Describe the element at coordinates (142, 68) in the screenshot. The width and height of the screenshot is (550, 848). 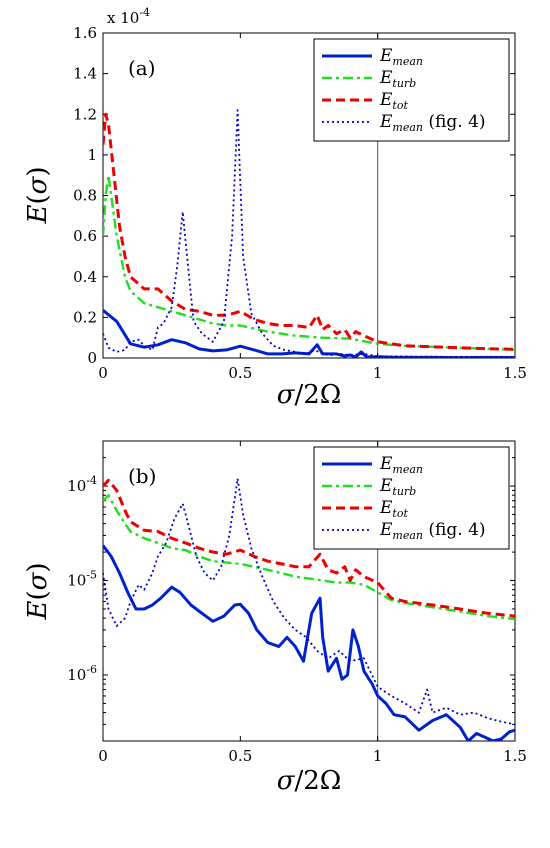
I see `panel-label: (a)` at that location.